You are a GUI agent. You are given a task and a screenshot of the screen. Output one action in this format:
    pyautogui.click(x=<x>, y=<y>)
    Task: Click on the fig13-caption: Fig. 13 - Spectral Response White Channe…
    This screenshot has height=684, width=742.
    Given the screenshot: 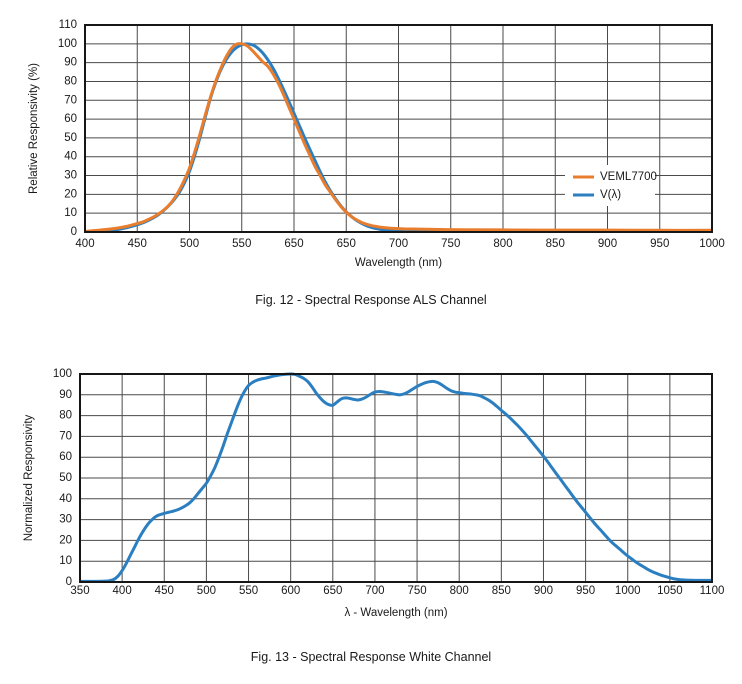 What is the action you would take?
    pyautogui.click(x=371, y=657)
    